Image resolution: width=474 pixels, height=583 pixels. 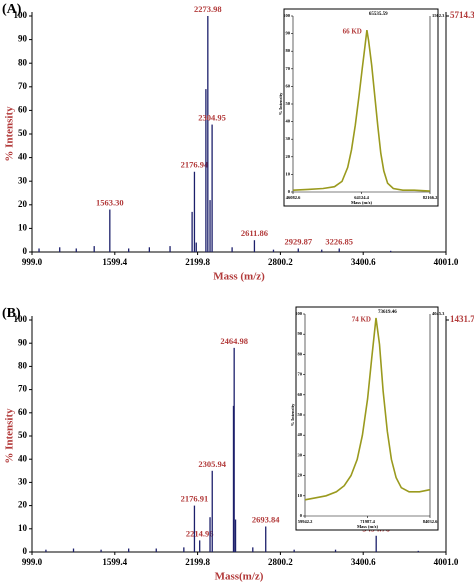 I want to click on inset-y2-tick-label: 1562.3, so click(x=438, y=15).